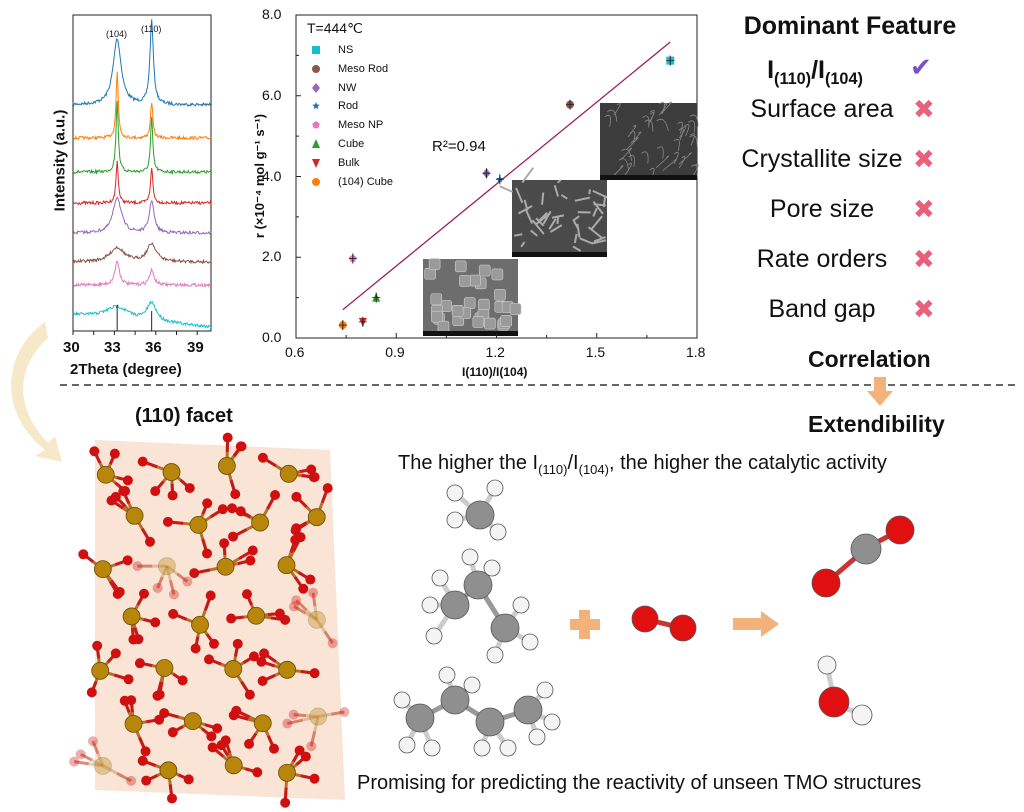  Describe the element at coordinates (648, 177) in the screenshot. I see `sem-scale-bar` at that location.